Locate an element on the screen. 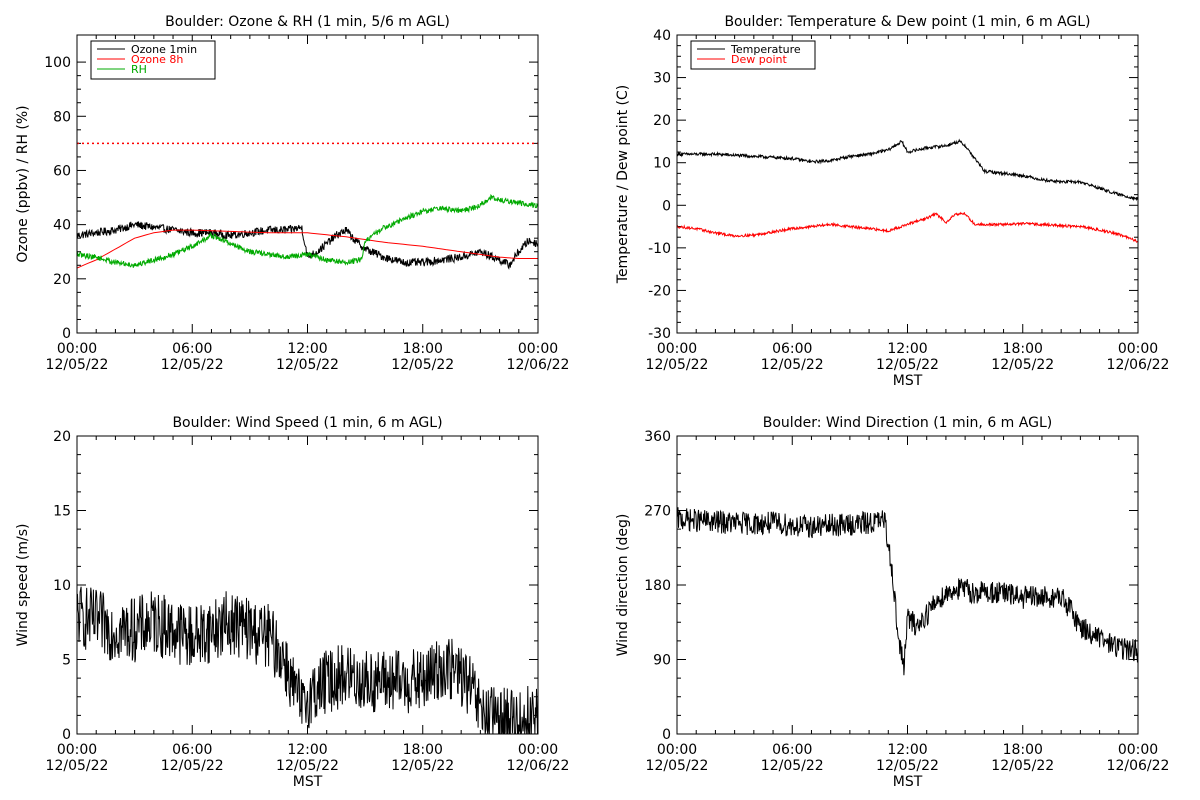  series-line-dew-point is located at coordinates (907, 227).